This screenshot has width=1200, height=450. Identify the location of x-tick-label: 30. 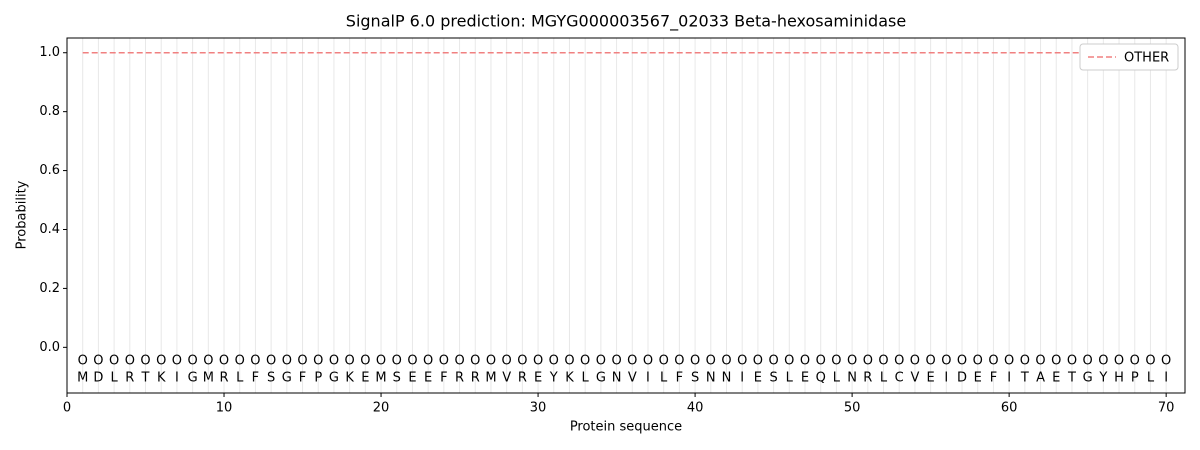
(538, 408).